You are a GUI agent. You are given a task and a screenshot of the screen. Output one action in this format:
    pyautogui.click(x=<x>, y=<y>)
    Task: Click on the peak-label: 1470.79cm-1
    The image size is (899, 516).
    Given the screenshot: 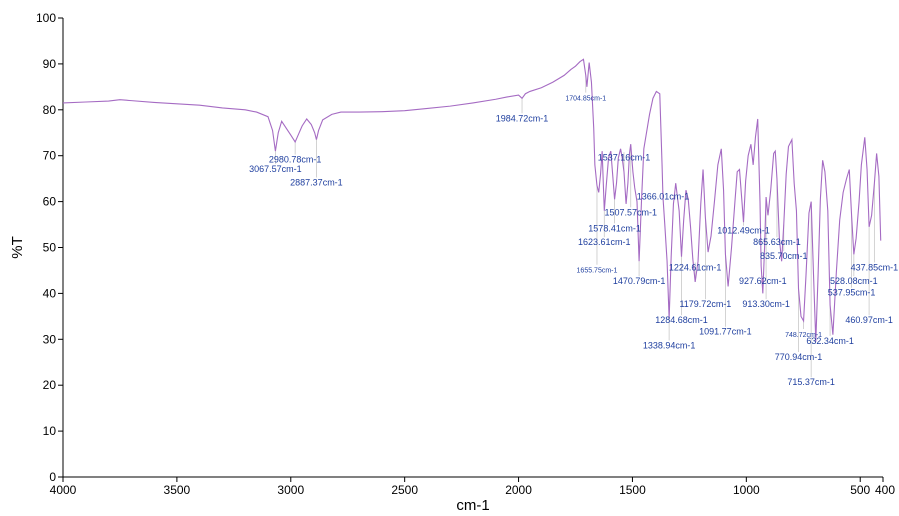 What is the action you would take?
    pyautogui.click(x=639, y=281)
    